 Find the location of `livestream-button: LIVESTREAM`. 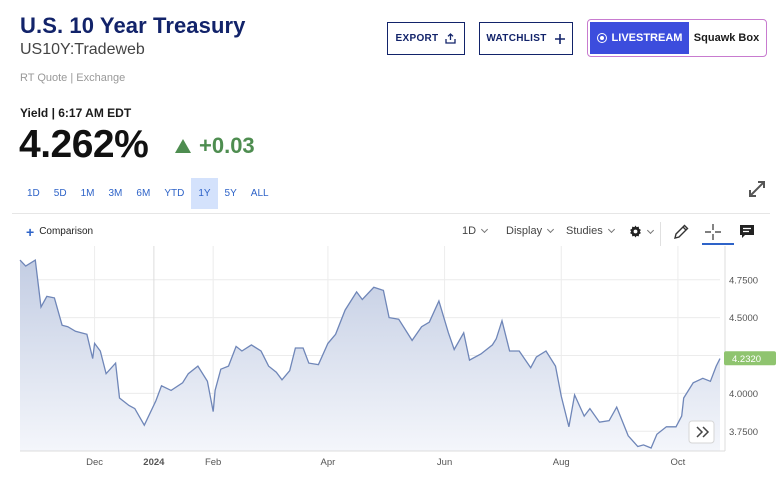

livestream-button: LIVESTREAM is located at coordinates (639, 38).